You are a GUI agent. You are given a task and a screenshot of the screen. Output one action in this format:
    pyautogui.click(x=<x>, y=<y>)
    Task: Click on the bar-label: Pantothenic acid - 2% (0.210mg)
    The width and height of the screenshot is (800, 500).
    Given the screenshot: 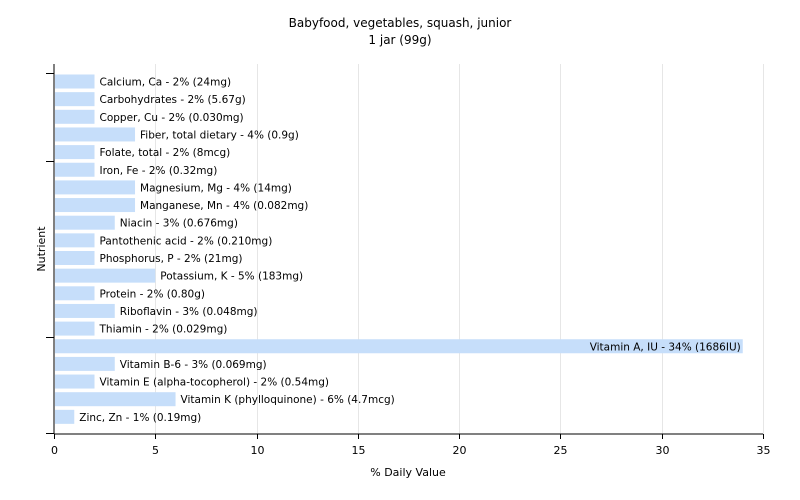 What is the action you would take?
    pyautogui.click(x=186, y=241)
    